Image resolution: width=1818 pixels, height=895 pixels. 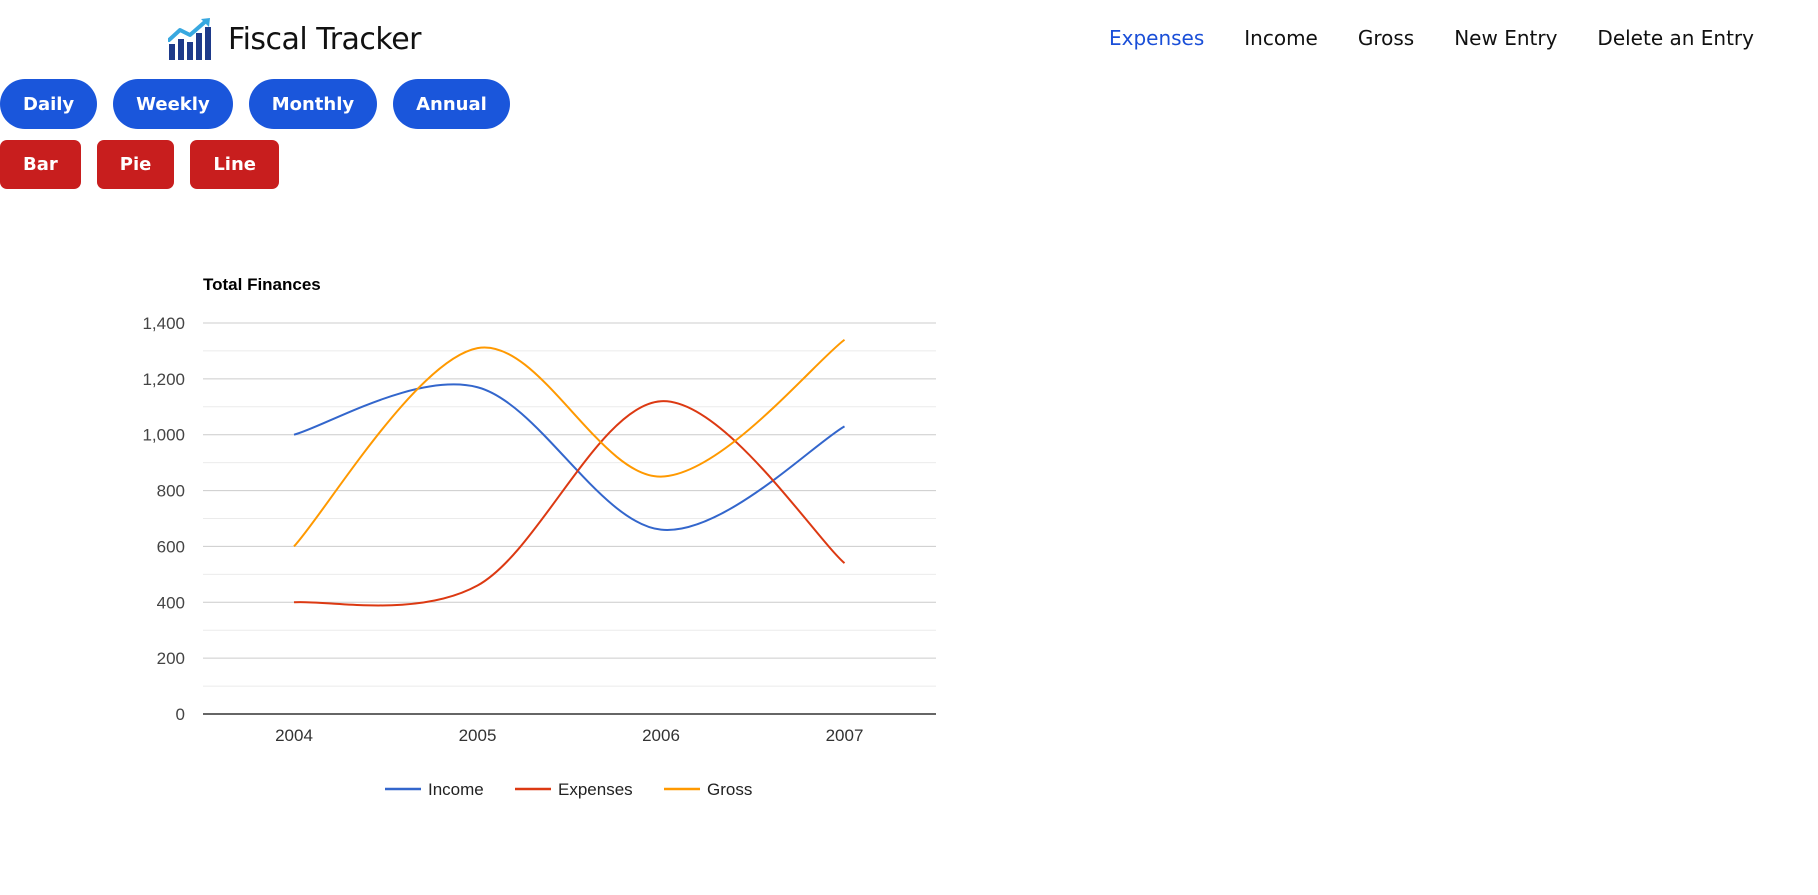 What do you see at coordinates (456, 789) in the screenshot?
I see `legend-label-income: Income` at bounding box center [456, 789].